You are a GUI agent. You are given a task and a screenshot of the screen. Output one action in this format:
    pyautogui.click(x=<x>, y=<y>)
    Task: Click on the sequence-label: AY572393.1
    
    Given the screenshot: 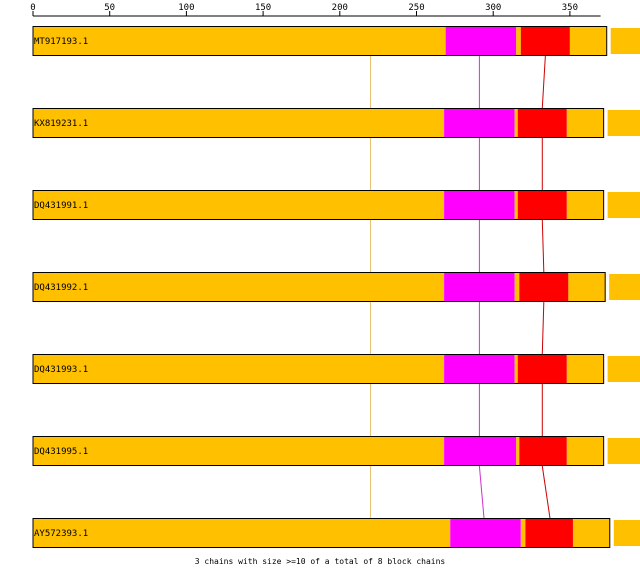 What is the action you would take?
    pyautogui.click(x=61, y=534)
    